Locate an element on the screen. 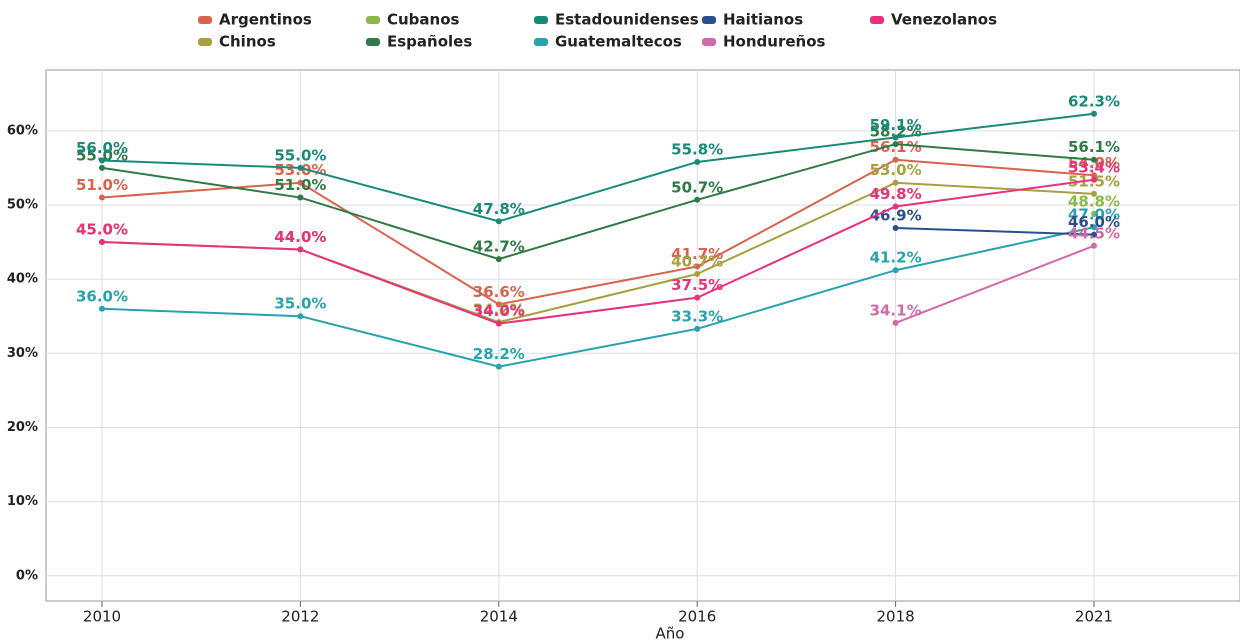  x-tick-label: 2012 is located at coordinates (300, 617).